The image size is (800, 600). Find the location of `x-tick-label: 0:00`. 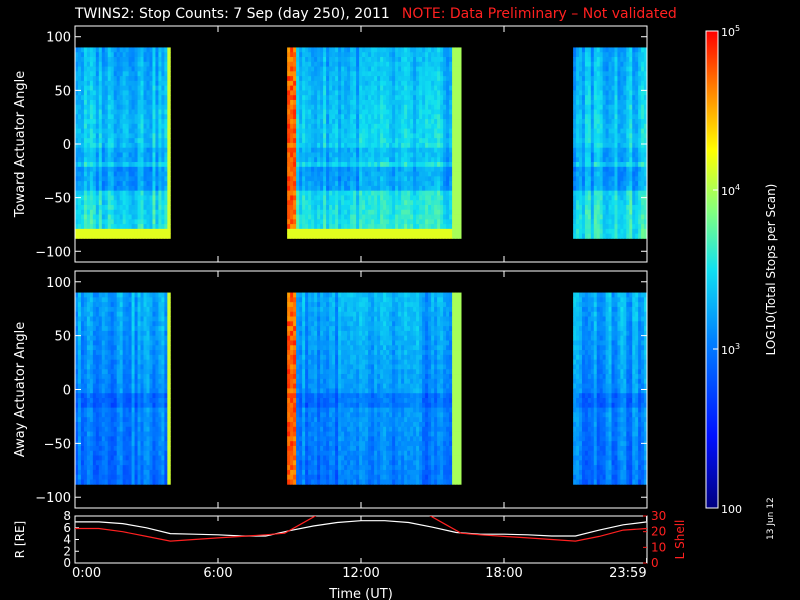

x-tick-label: 0:00 is located at coordinates (86, 573).